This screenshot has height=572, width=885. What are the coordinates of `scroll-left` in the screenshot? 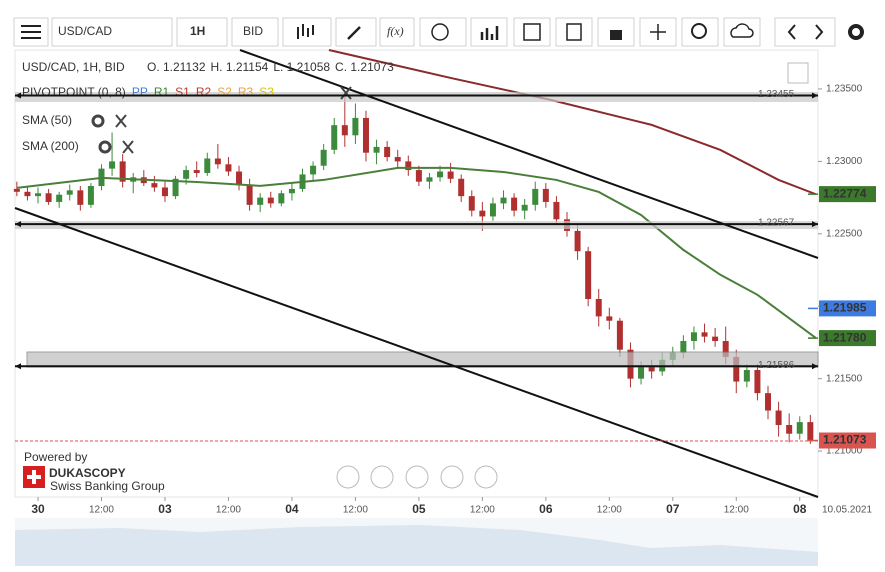 It's located at (348, 477).